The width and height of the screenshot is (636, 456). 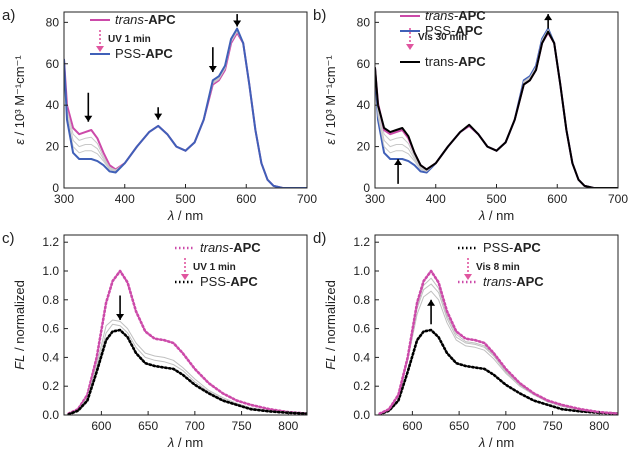 I want to click on y-tick-label: 0.2, so click(x=361, y=386).